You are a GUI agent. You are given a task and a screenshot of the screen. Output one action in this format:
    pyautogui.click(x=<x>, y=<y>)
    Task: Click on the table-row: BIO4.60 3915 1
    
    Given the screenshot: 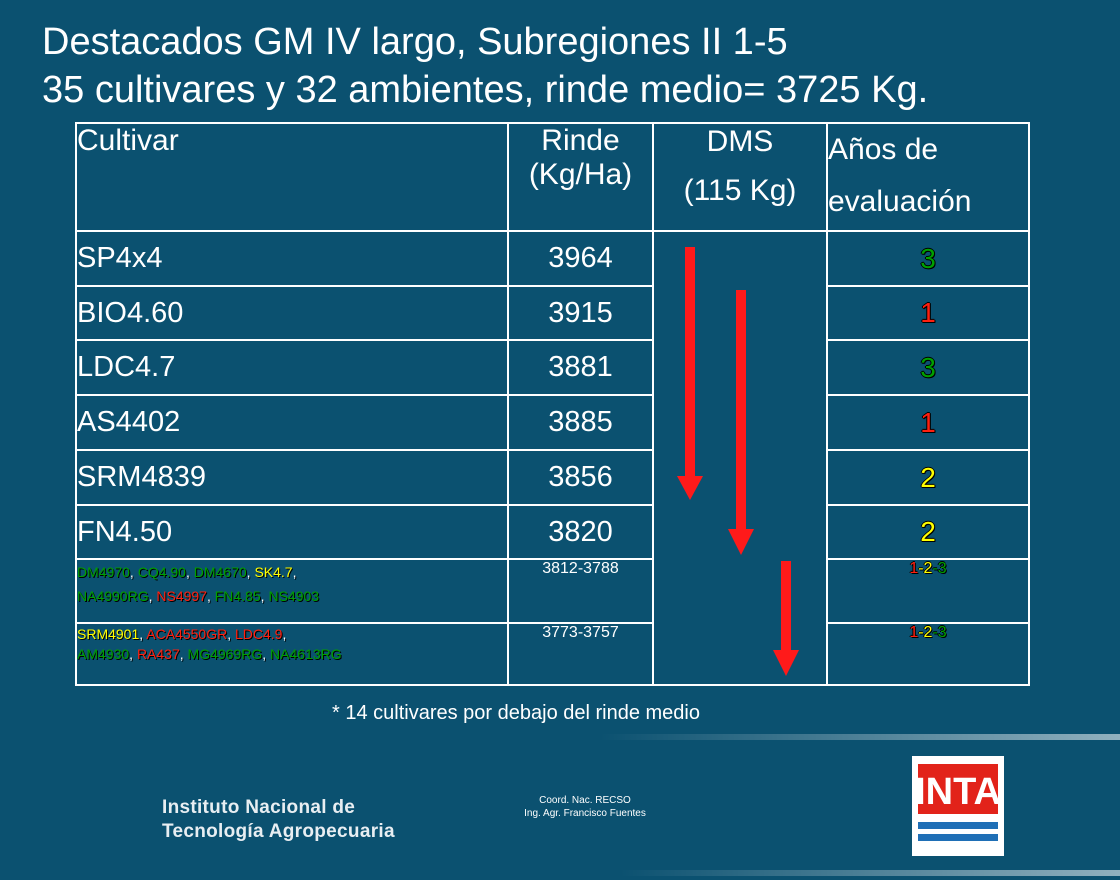 What is the action you would take?
    pyautogui.click(x=552, y=313)
    